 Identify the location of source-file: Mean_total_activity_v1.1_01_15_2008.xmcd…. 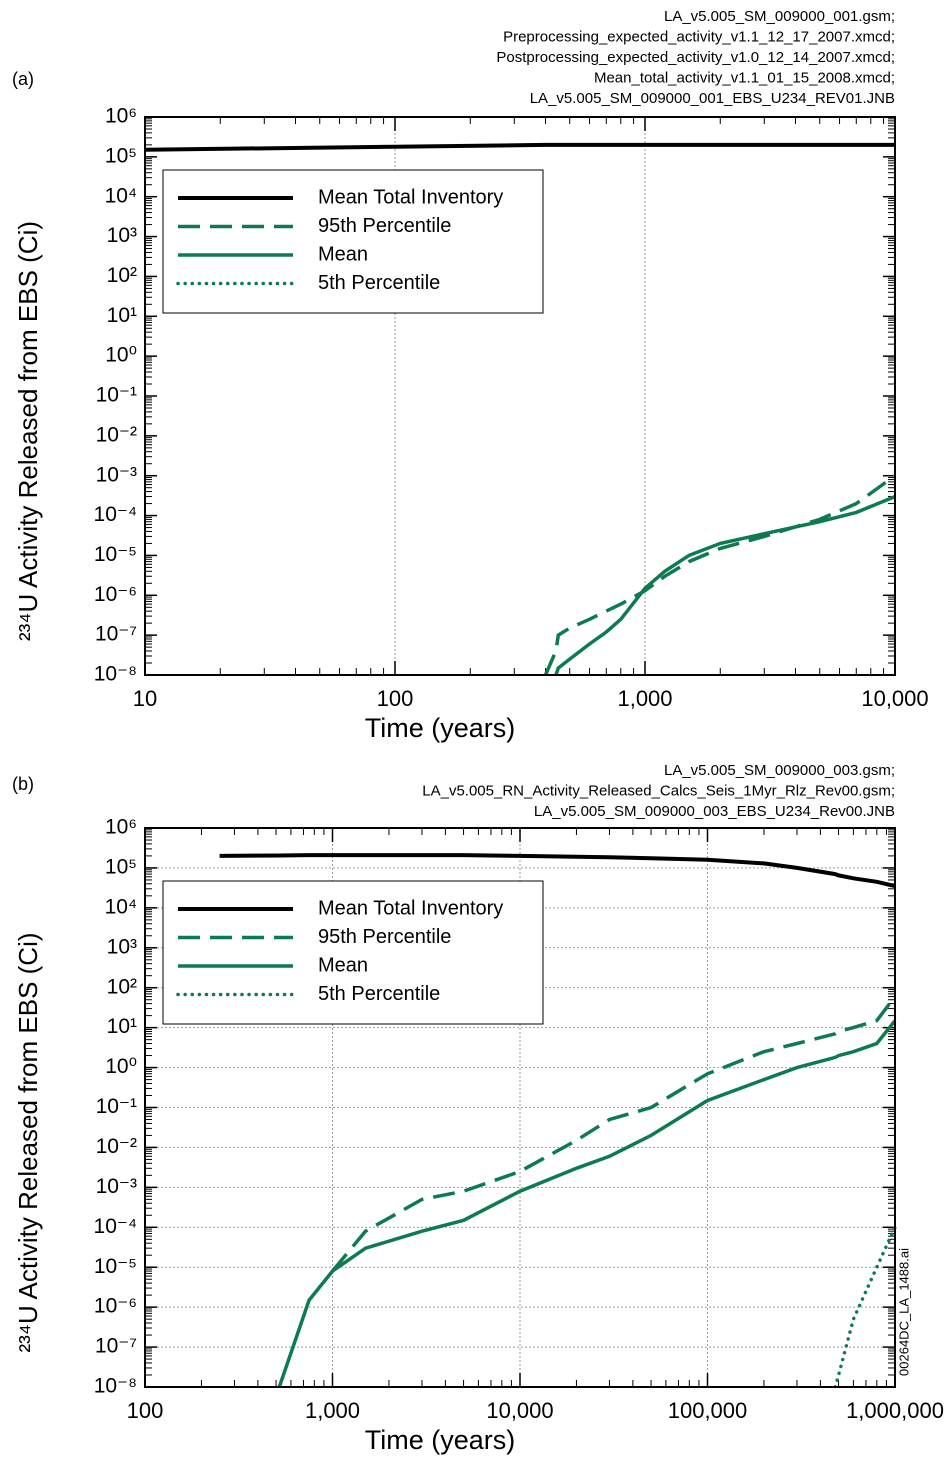
(744, 77).